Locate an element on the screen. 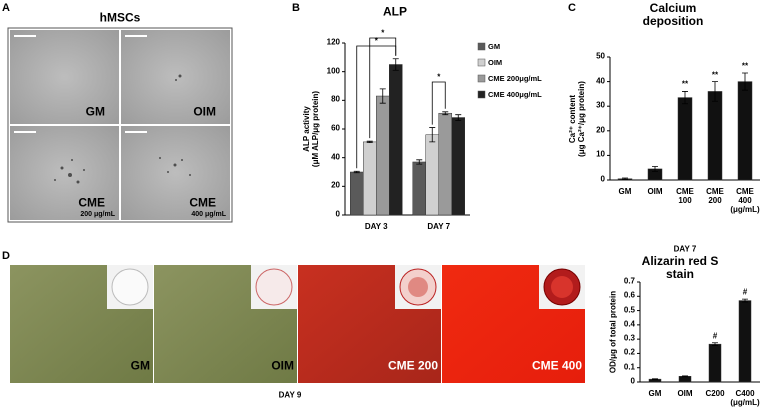  x-tick-label: C400 (μg/mL) is located at coordinates (745, 398).